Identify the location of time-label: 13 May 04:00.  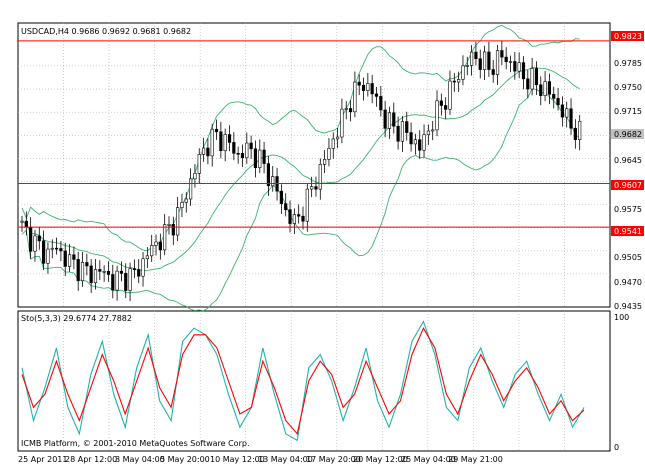
(285, 459).